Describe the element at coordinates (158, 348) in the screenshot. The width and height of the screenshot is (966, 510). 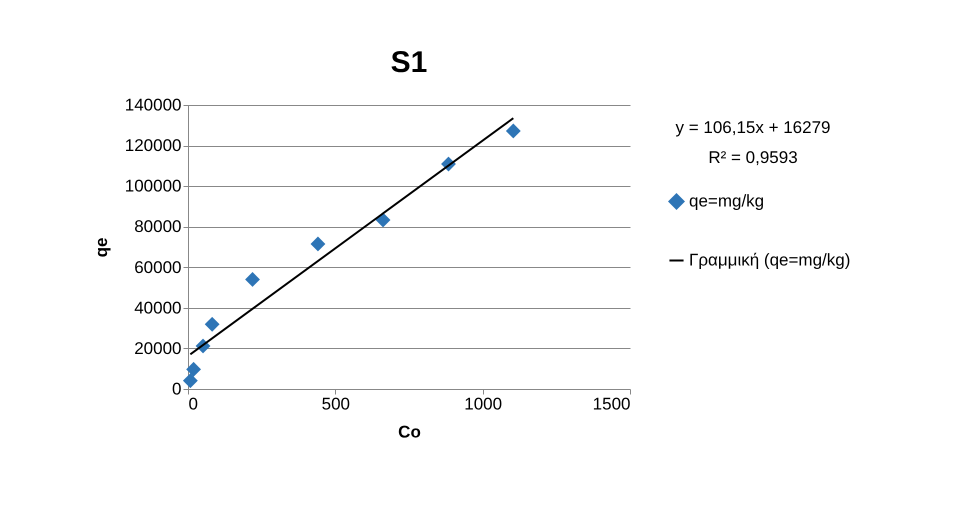
I see `y-tick-label: 20000` at that location.